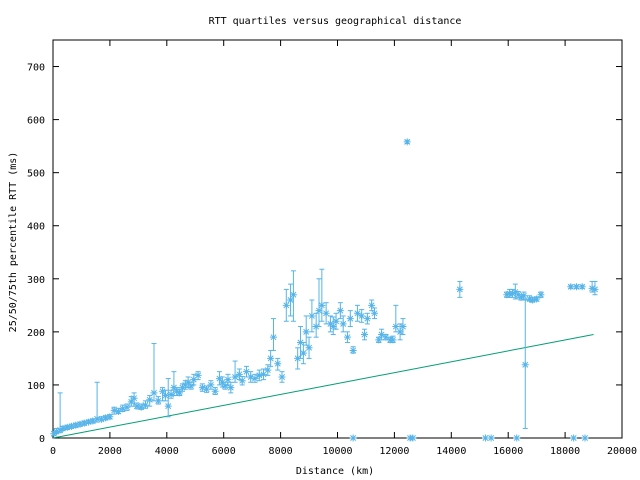 The width and height of the screenshot is (640, 480). What do you see at coordinates (224, 451) in the screenshot?
I see `x-tick-label: 6000` at bounding box center [224, 451].